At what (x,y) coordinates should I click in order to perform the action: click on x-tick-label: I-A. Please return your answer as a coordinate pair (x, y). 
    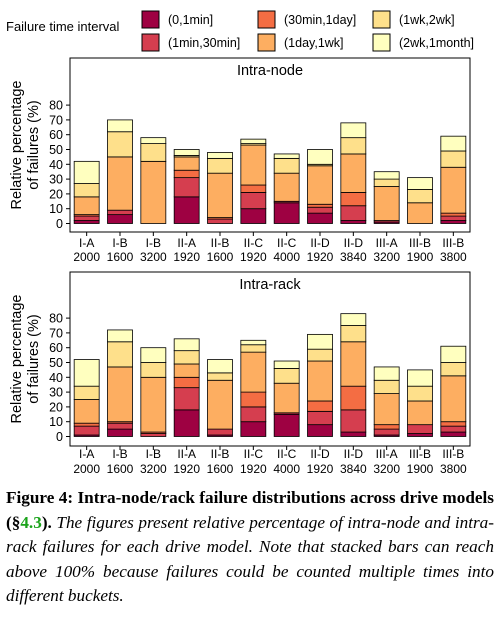
    Looking at the image, I should click on (86, 454).